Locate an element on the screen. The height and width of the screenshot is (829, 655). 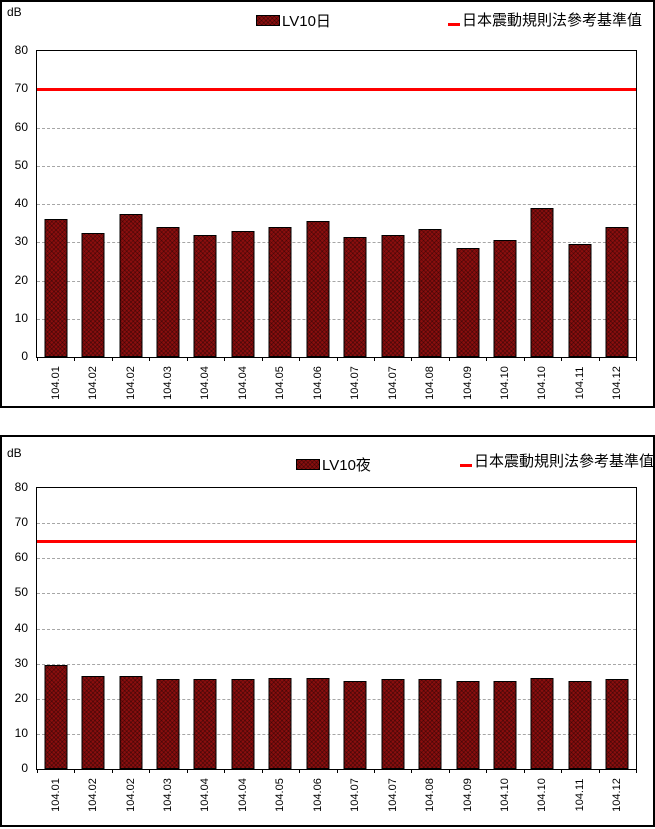
legend-series-label: LV10日 is located at coordinates (306, 21).